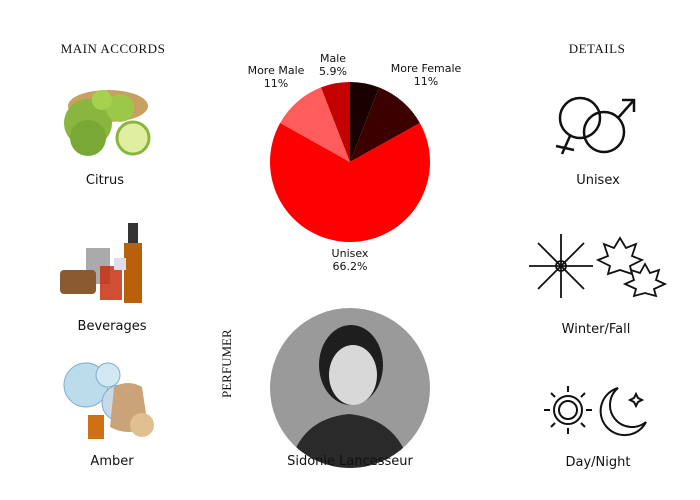 The width and height of the screenshot is (700, 500). What do you see at coordinates (350, 388) in the screenshot?
I see `perfumer-portrait-photo` at bounding box center [350, 388].